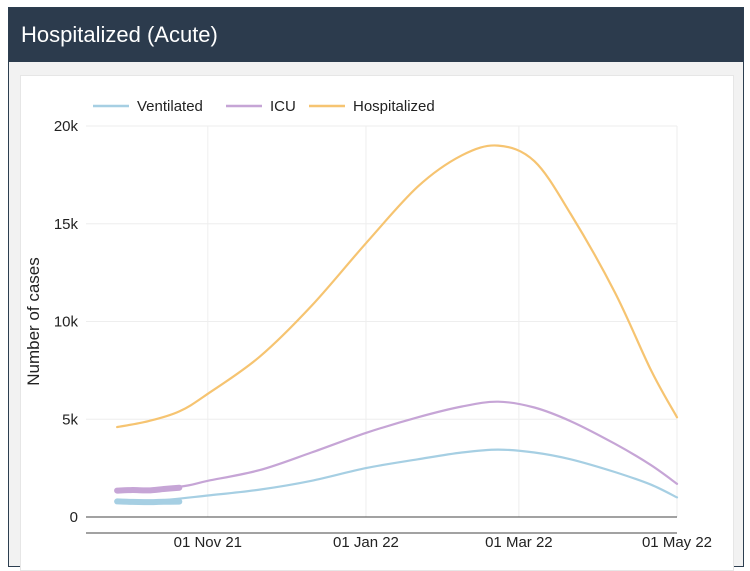 The width and height of the screenshot is (750, 571). Describe the element at coordinates (148, 489) in the screenshot. I see `observed-band-icu` at that location.